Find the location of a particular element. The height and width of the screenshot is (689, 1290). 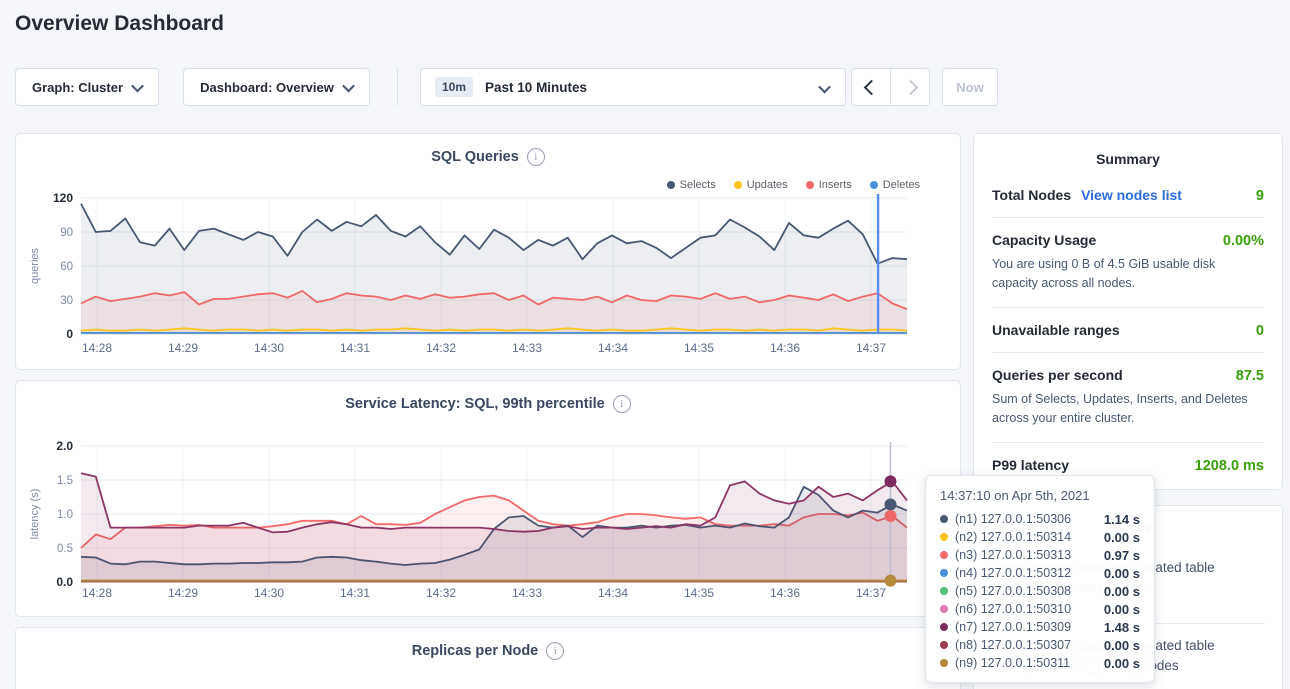

summary-label: Unavailable ranges is located at coordinates (1056, 329).